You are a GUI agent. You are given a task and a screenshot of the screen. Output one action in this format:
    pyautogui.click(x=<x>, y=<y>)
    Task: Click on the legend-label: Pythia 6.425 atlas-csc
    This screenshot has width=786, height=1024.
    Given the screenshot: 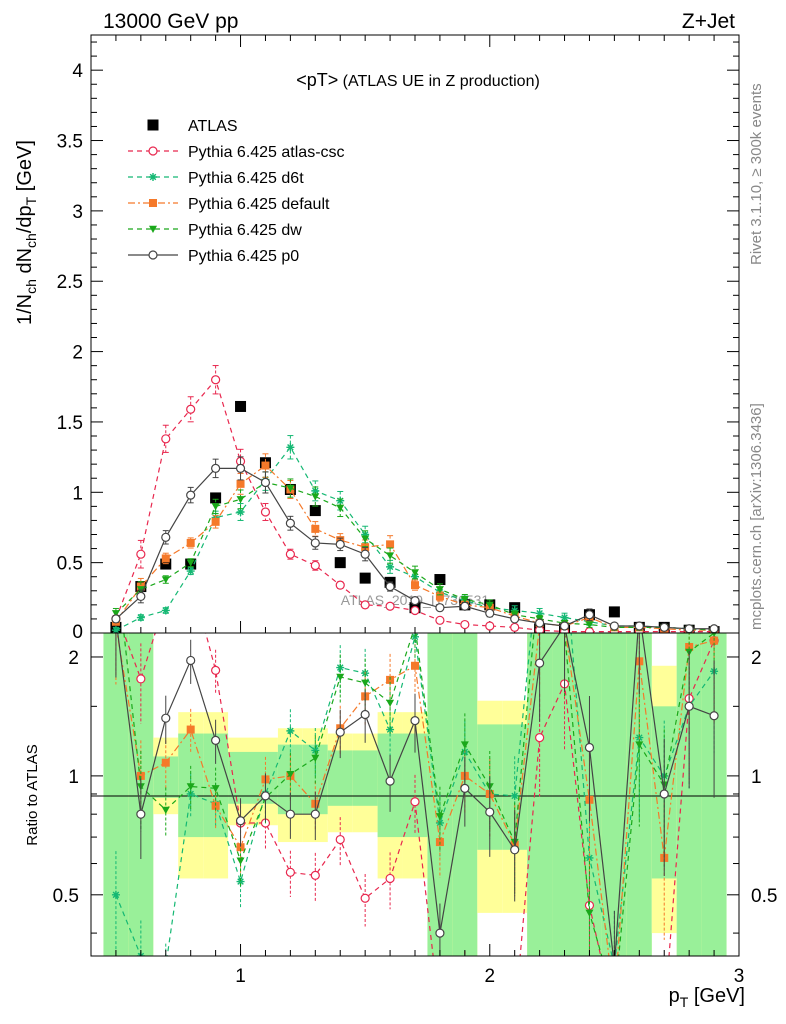 What is the action you would take?
    pyautogui.click(x=266, y=152)
    